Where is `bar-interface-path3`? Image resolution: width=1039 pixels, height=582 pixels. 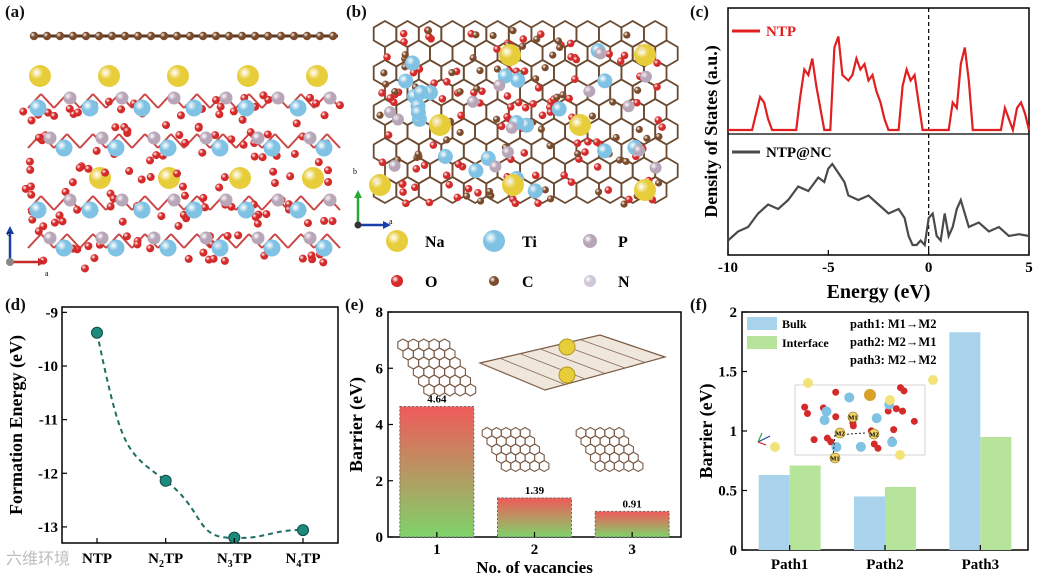 bar-interface-path3 is located at coordinates (996, 493).